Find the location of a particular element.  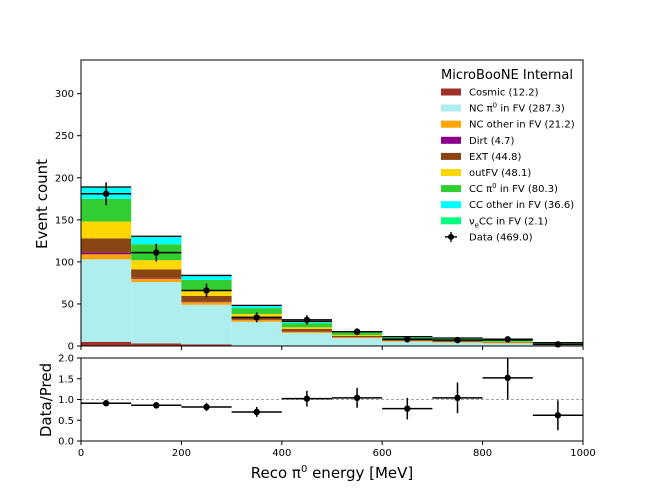

legend-label-part: ν is located at coordinates (472, 221).